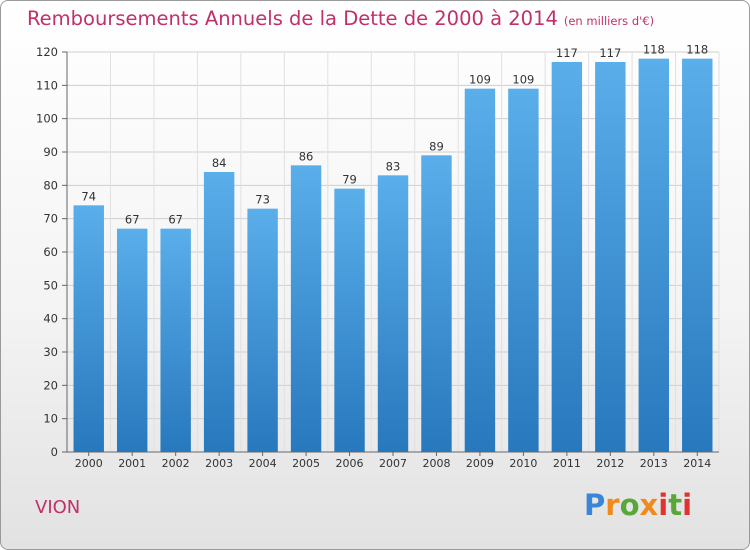  Describe the element at coordinates (262, 200) in the screenshot. I see `data-label-2004: 73` at that location.